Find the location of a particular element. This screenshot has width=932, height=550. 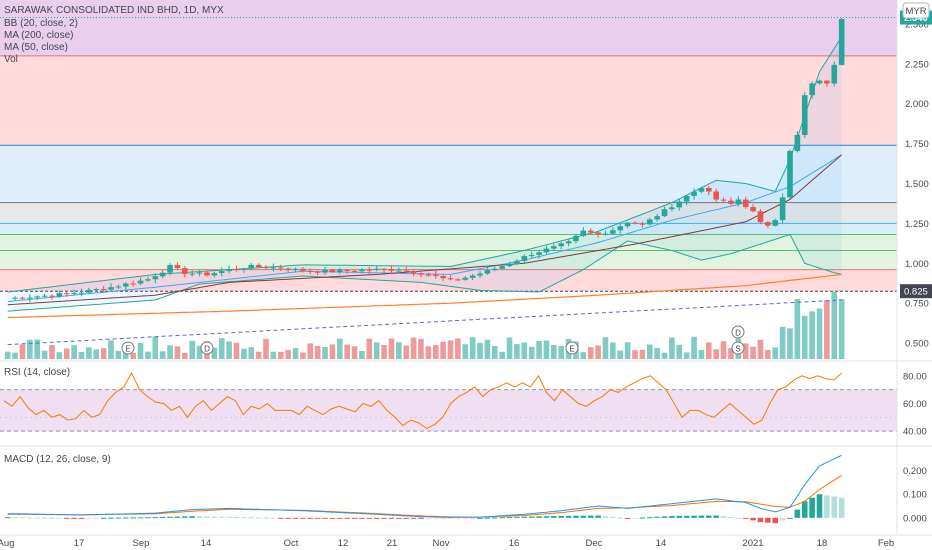

event-marker-label: E is located at coordinates (571, 349).